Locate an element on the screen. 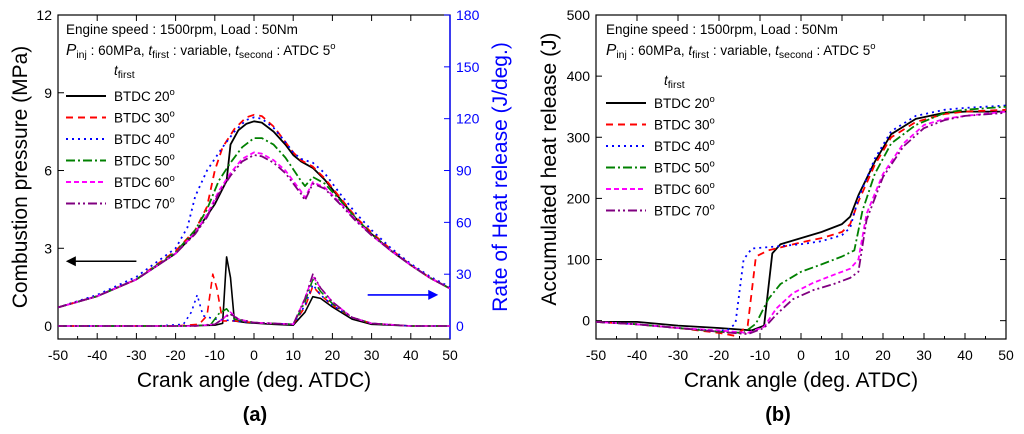 This screenshot has height=434, width=1024. hrr-line-s50 is located at coordinates (254, 302).